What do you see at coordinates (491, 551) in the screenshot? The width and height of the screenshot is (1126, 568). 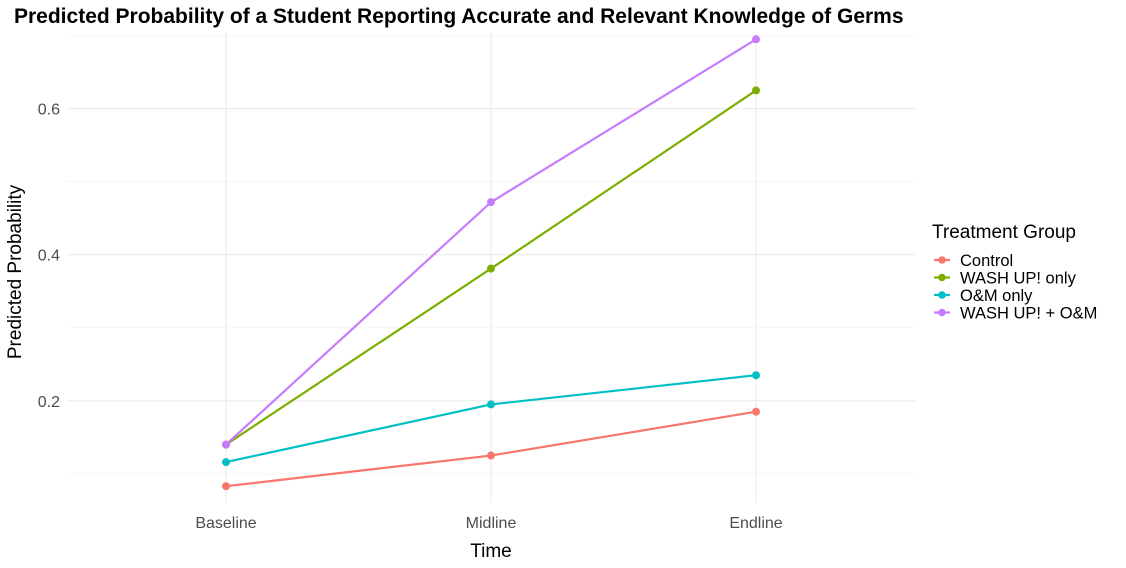 I see `x-axis-title: Time` at bounding box center [491, 551].